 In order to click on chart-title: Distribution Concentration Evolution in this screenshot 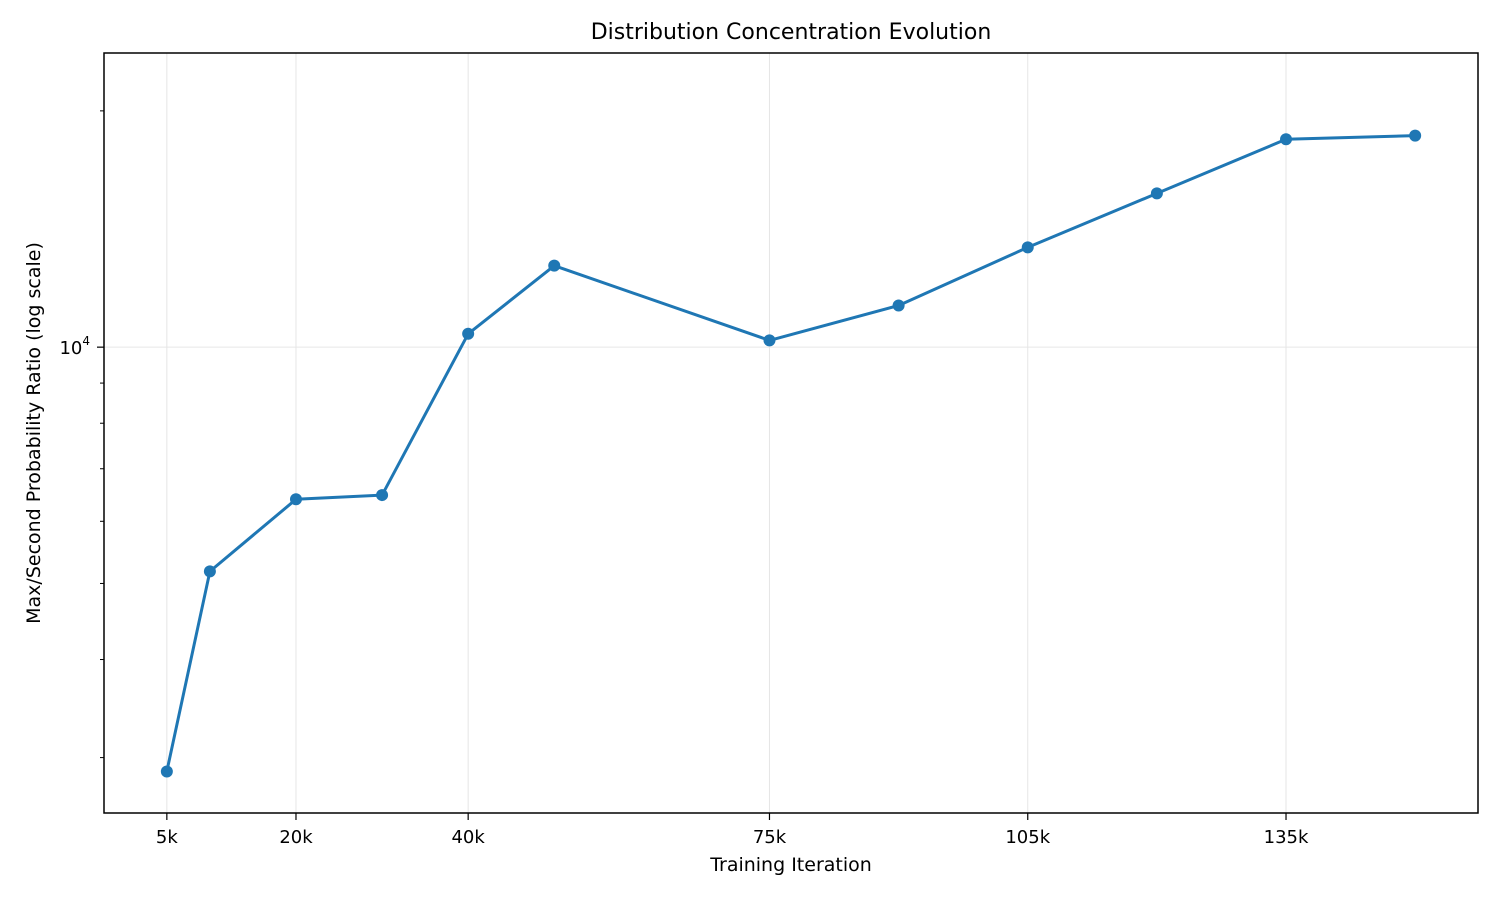, I will do `click(791, 32)`.